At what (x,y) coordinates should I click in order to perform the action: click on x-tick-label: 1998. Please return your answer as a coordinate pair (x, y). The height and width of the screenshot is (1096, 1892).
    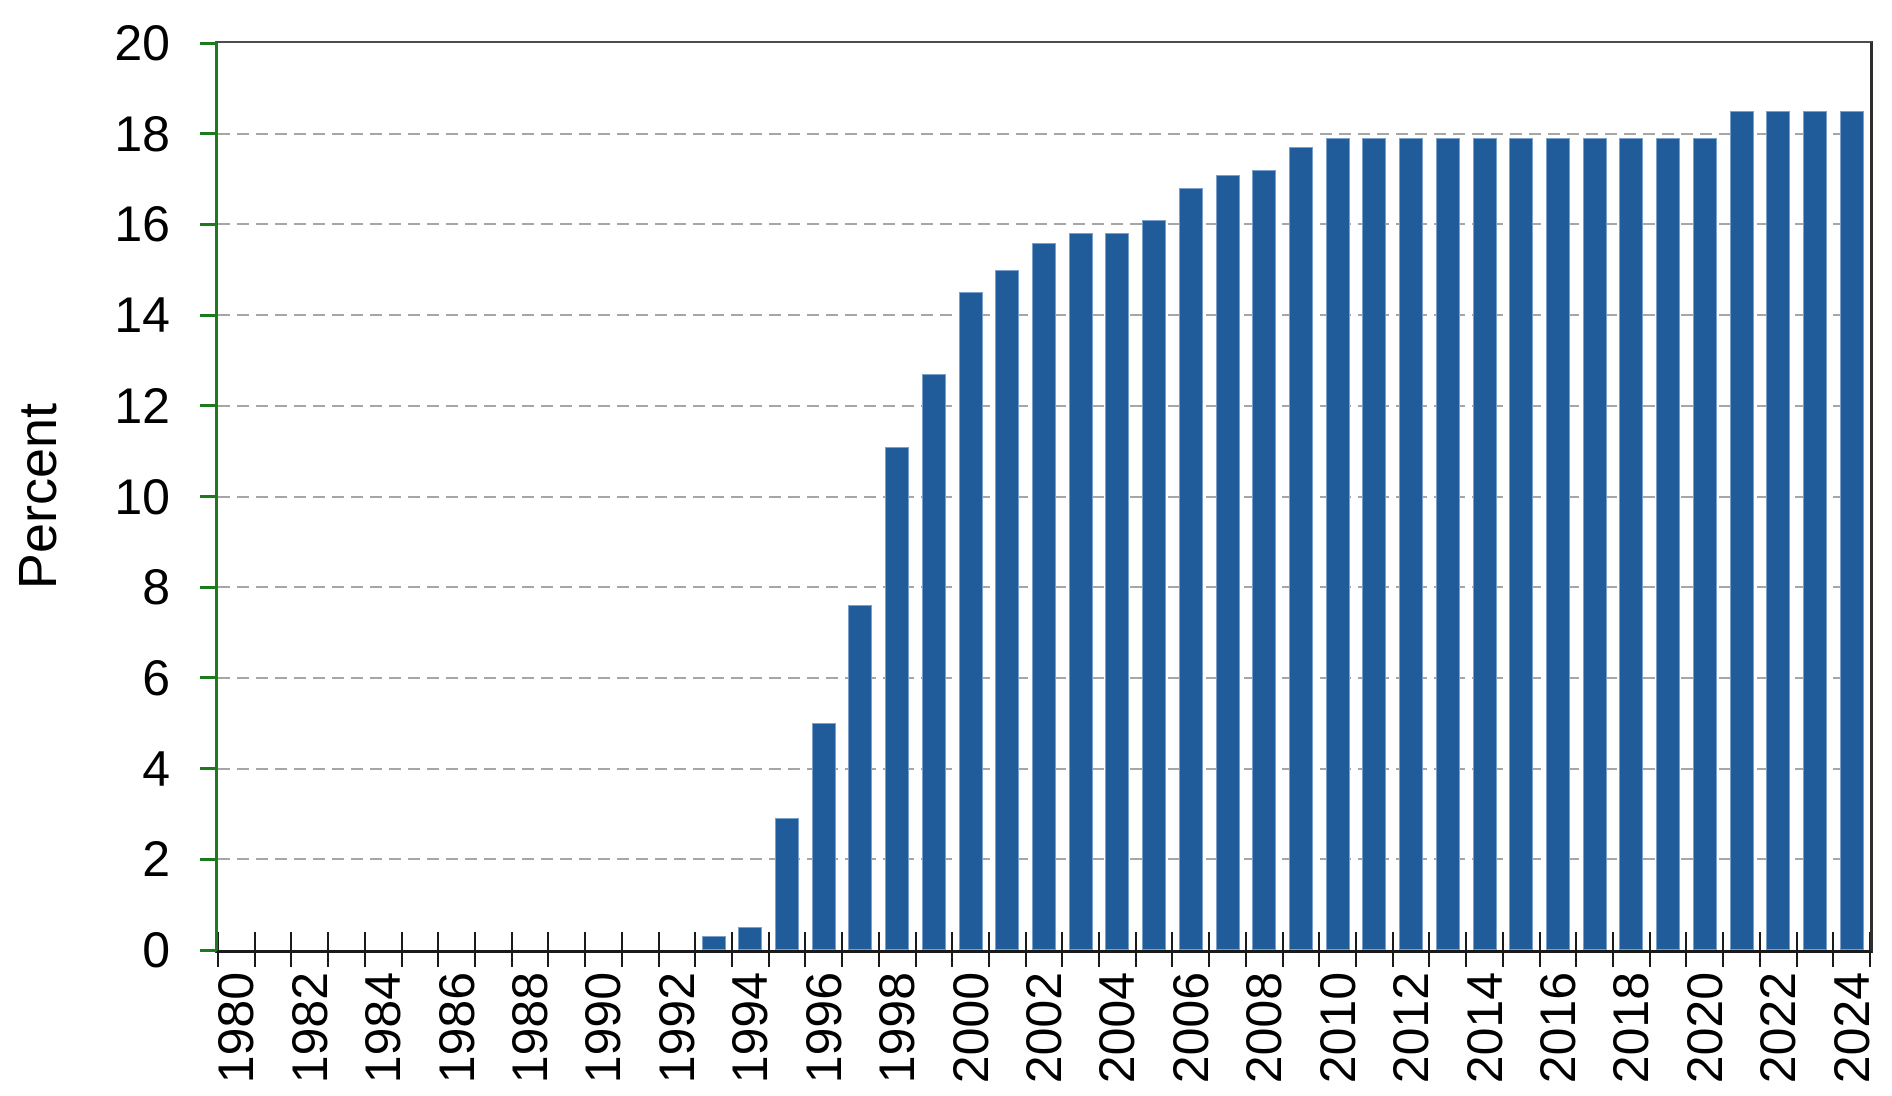
    Looking at the image, I should click on (897, 1028).